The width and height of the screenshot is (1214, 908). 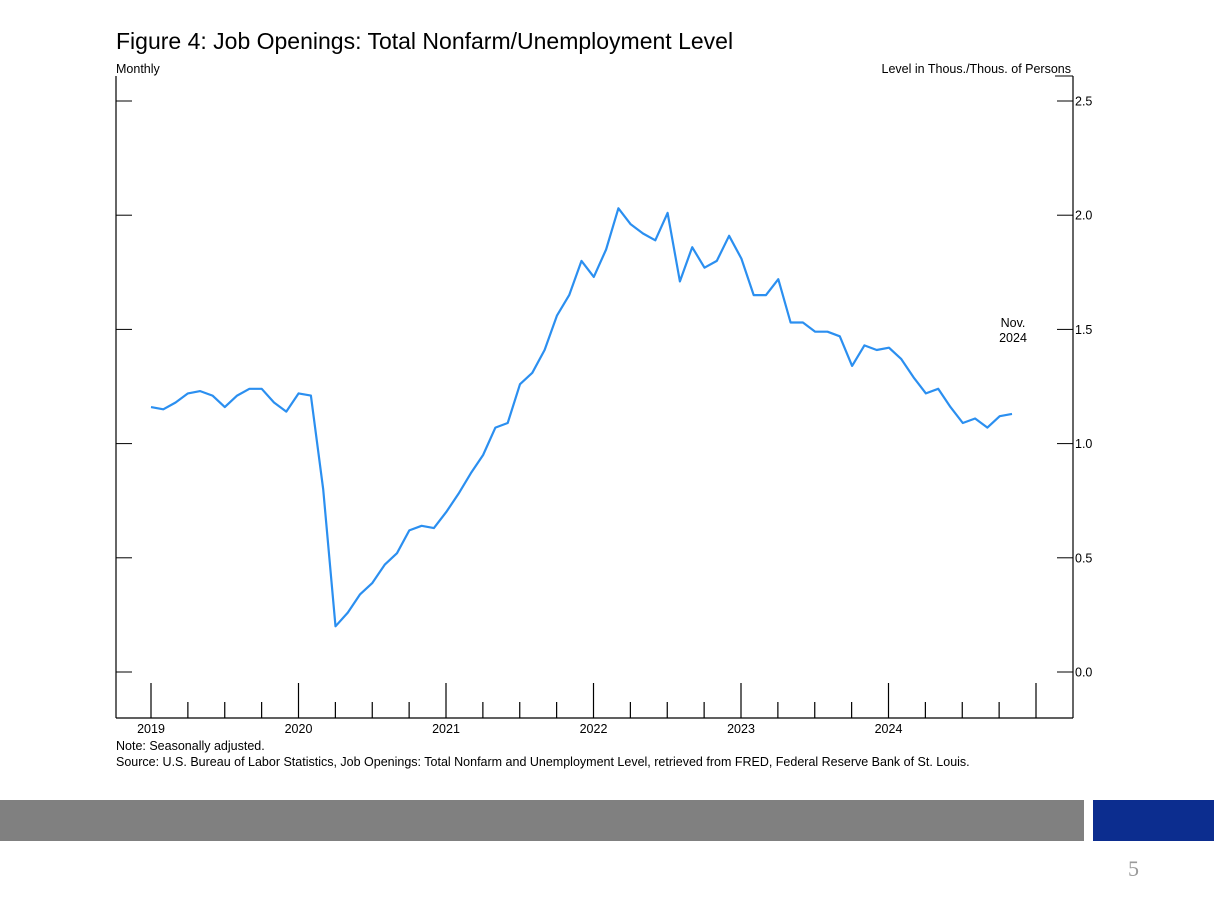 What do you see at coordinates (1013, 323) in the screenshot?
I see `annotation-month: Nov.` at bounding box center [1013, 323].